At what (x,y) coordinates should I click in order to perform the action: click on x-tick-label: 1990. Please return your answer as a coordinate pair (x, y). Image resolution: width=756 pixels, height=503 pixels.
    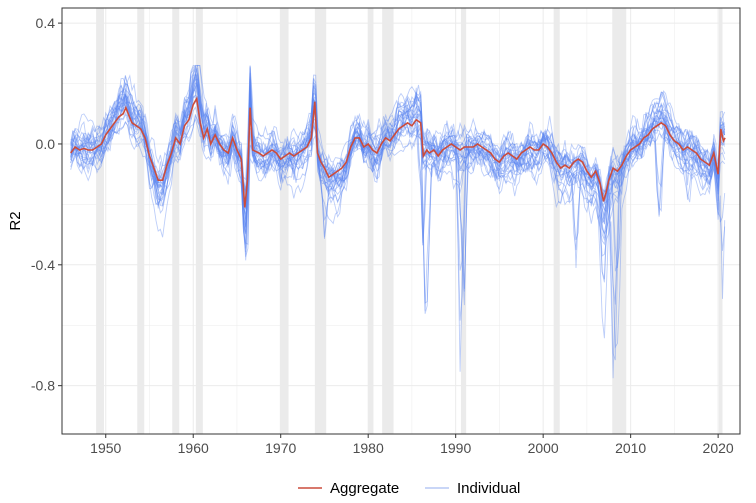
    Looking at the image, I should click on (455, 448).